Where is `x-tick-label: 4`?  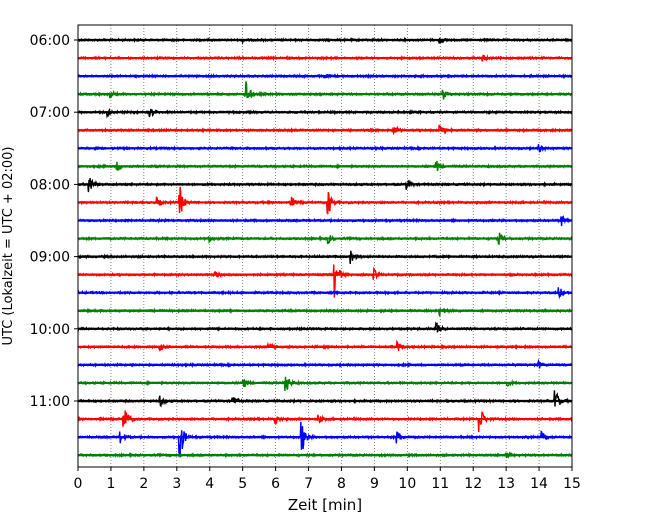
x-tick-label: 4 is located at coordinates (209, 484).